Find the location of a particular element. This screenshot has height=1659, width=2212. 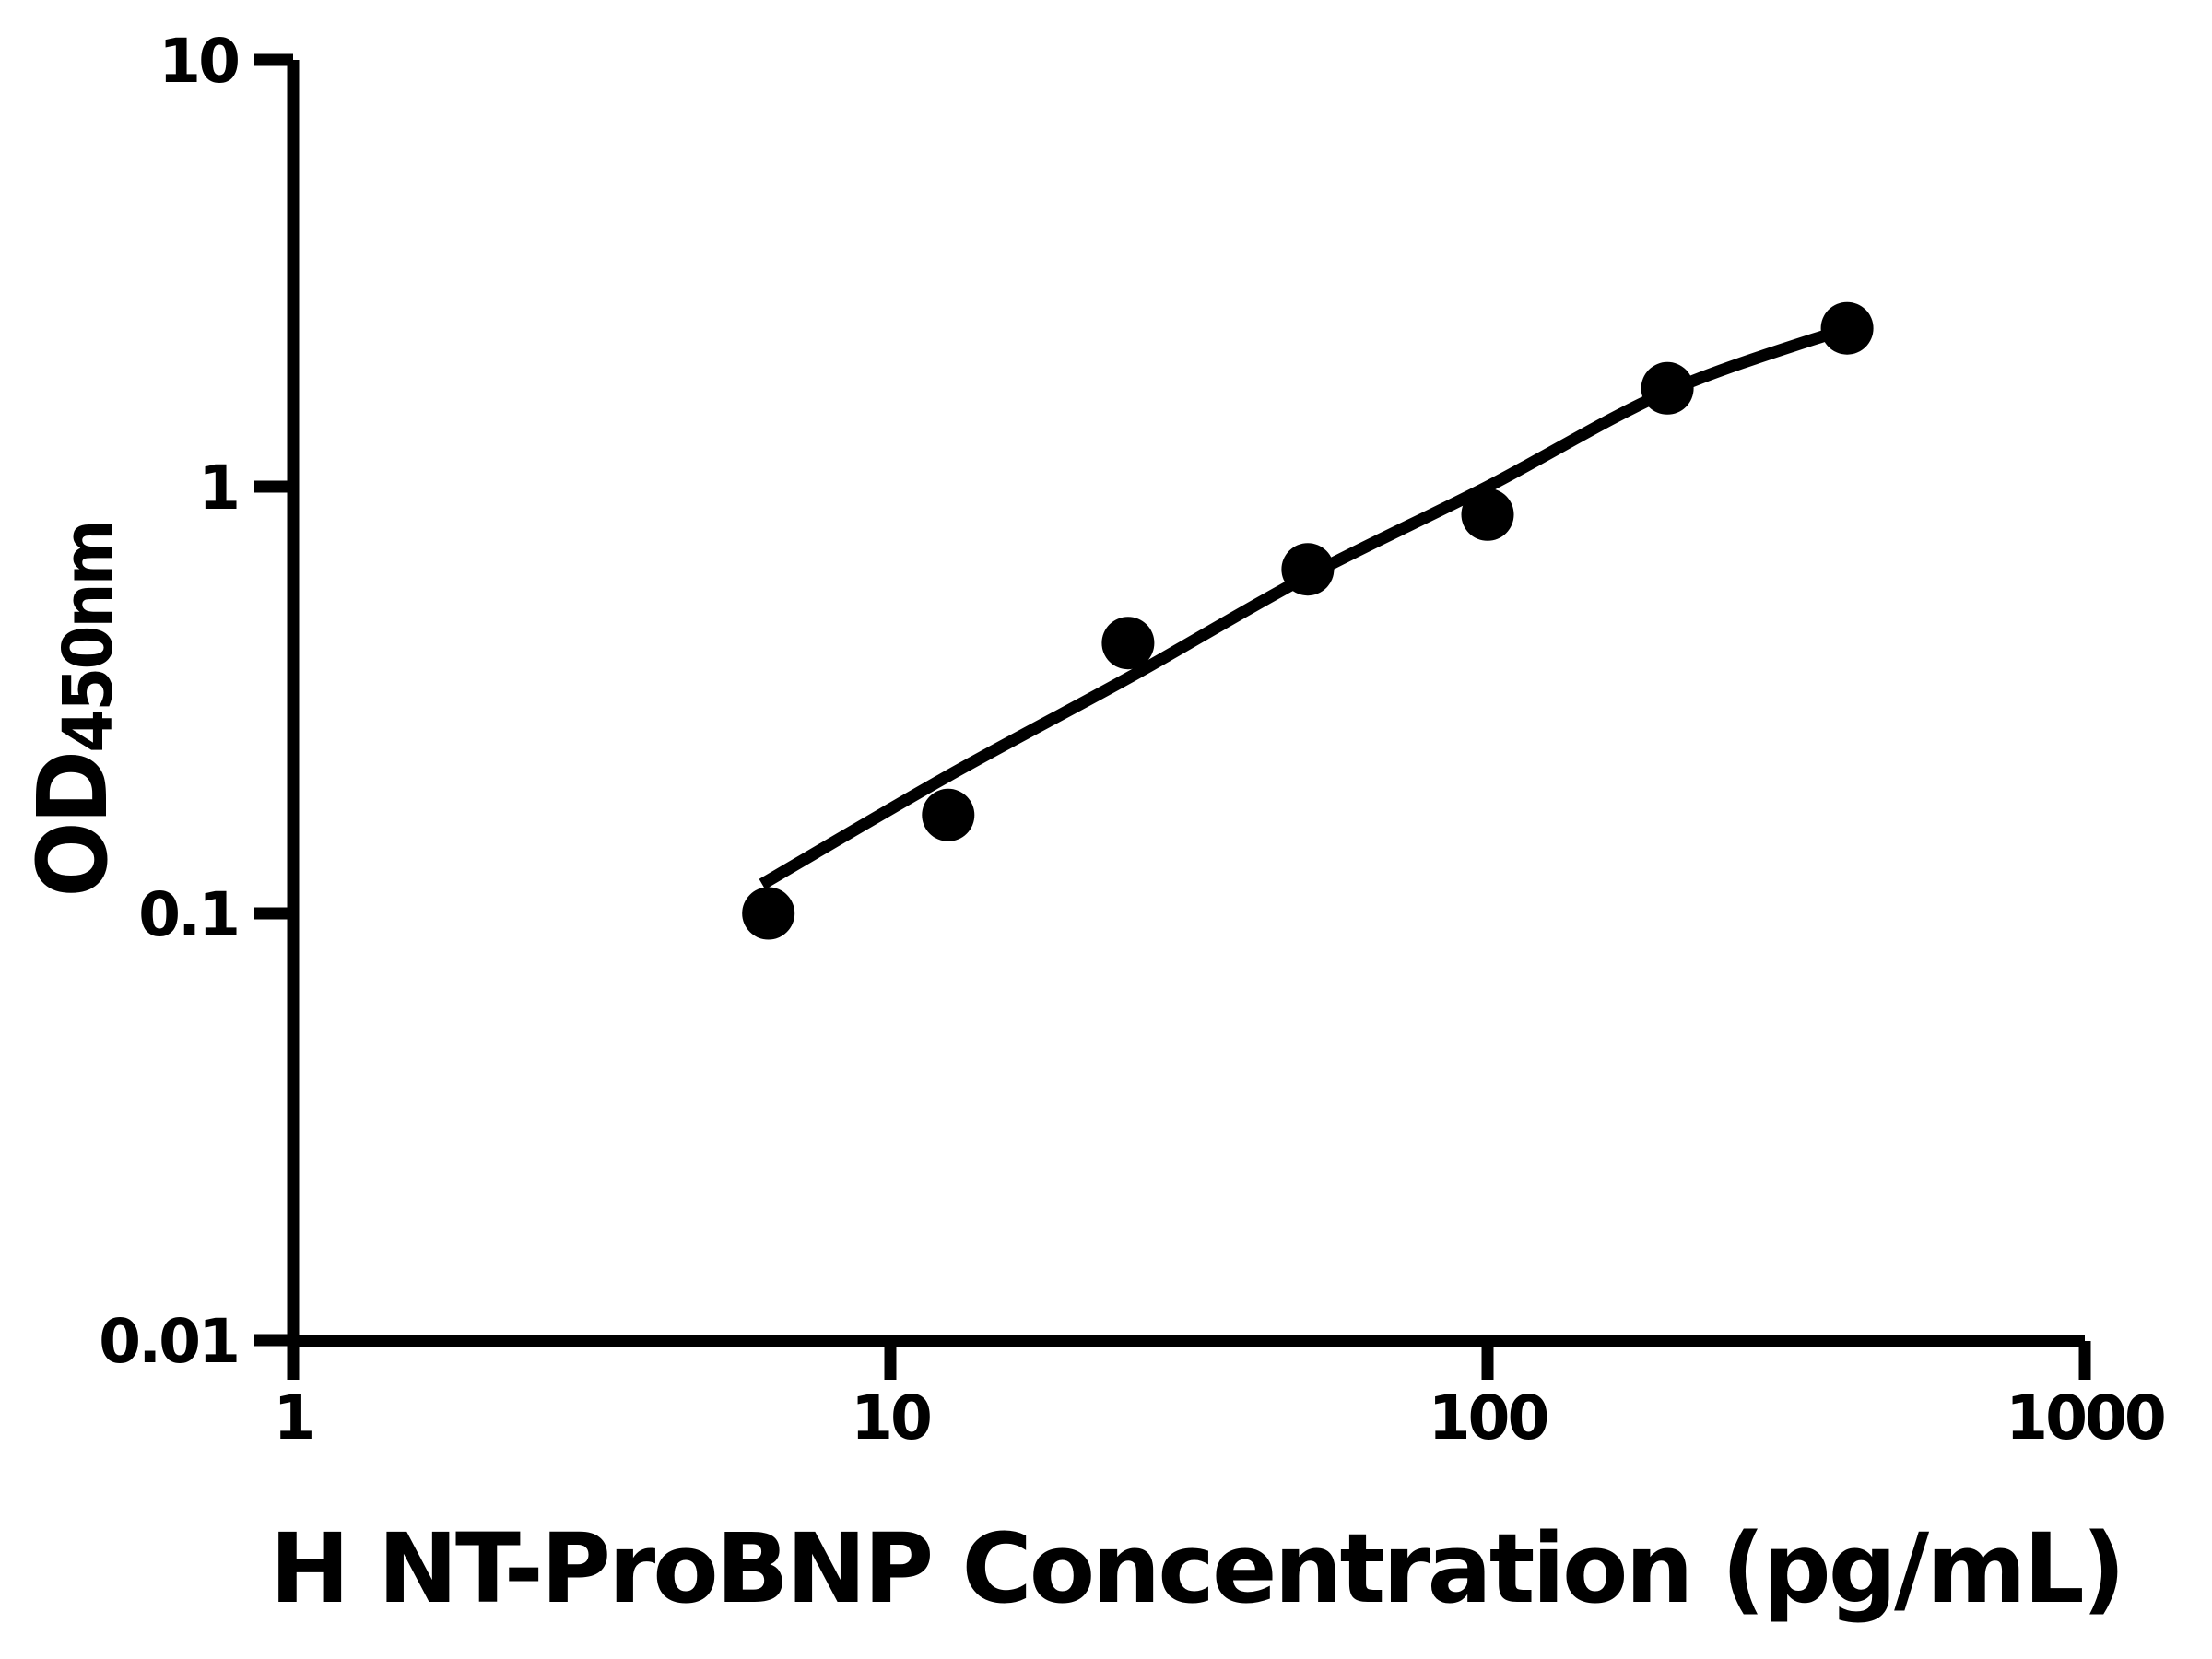

x-tick-label: 1 is located at coordinates (293, 1417).